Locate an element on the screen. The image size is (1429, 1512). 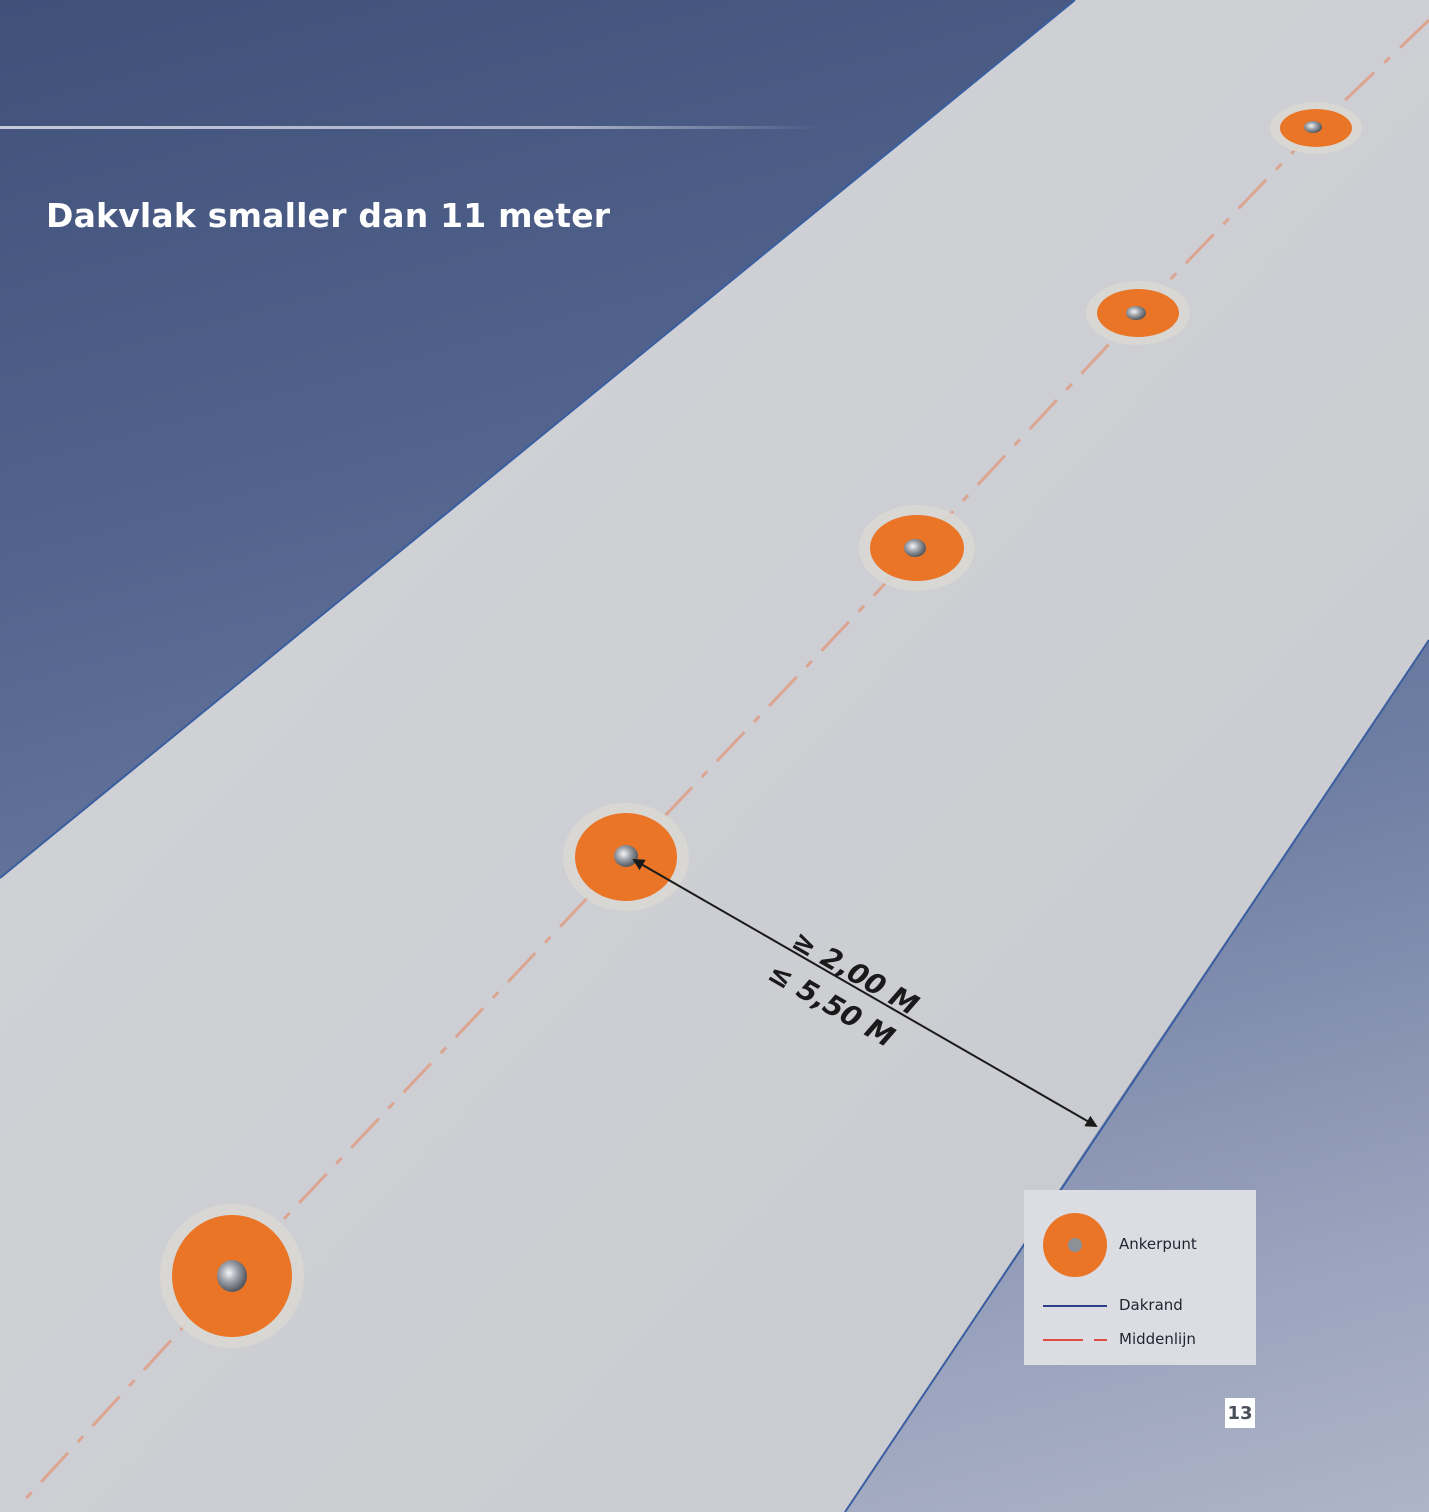
roof-edge-legend-line is located at coordinates (1075, 1306).